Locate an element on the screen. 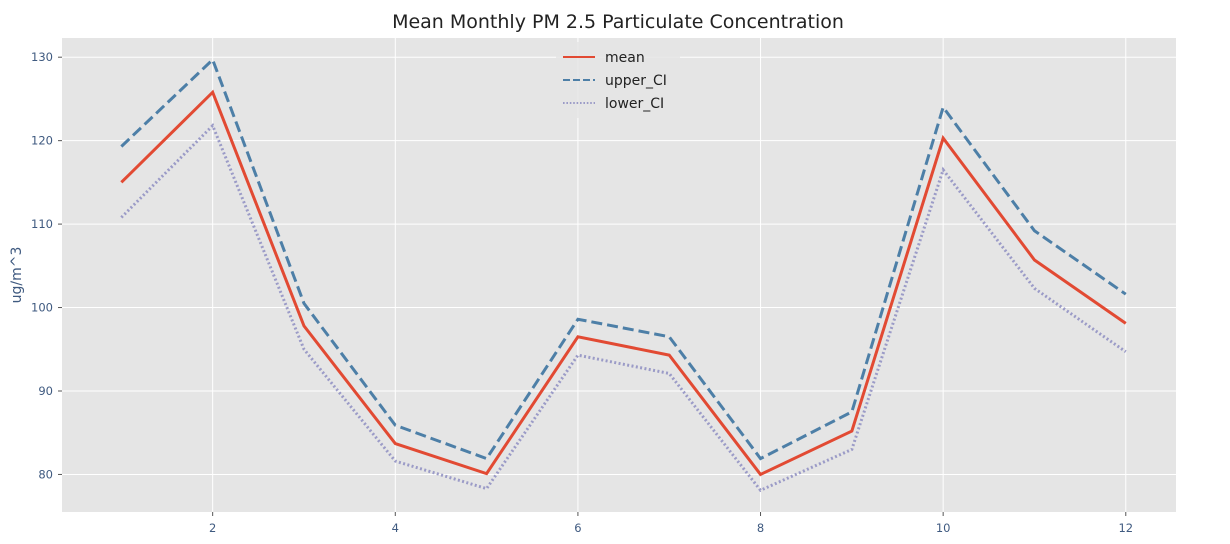 The height and width of the screenshot is (544, 1230). x-tick-label: 6 is located at coordinates (577, 528).